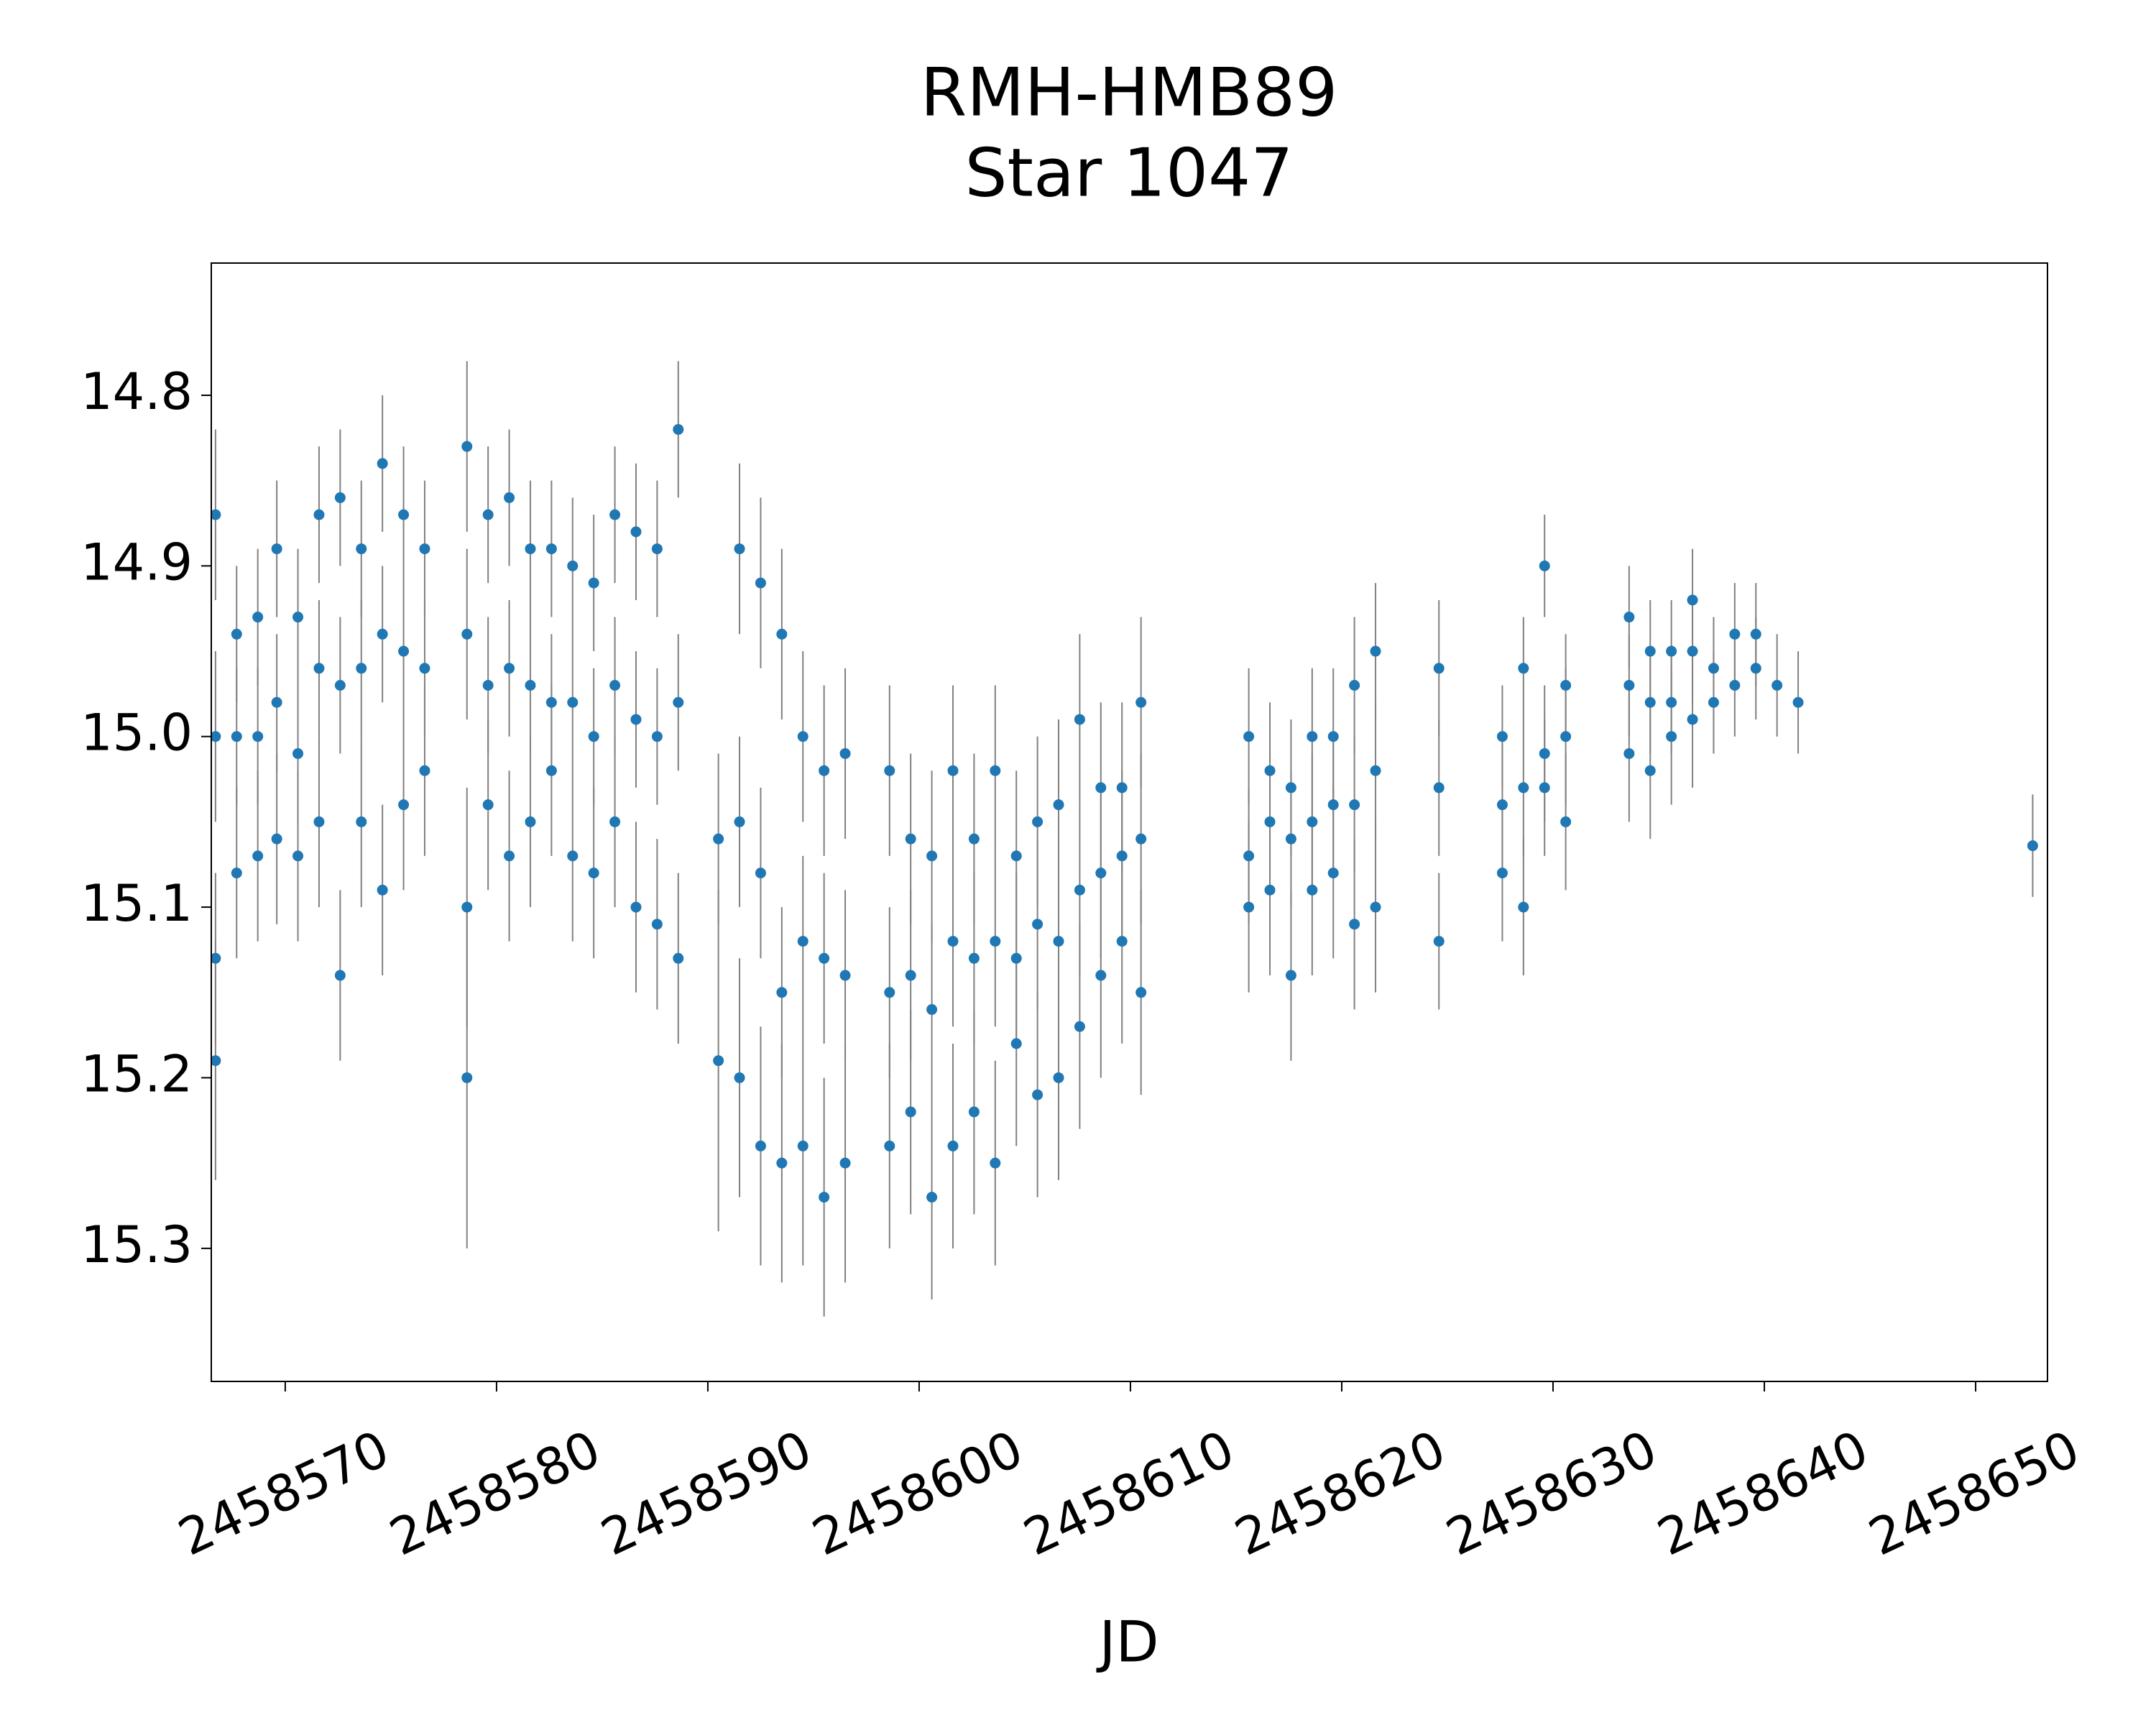  I want to click on x-tick-label: 2458650, so click(1974, 1493).